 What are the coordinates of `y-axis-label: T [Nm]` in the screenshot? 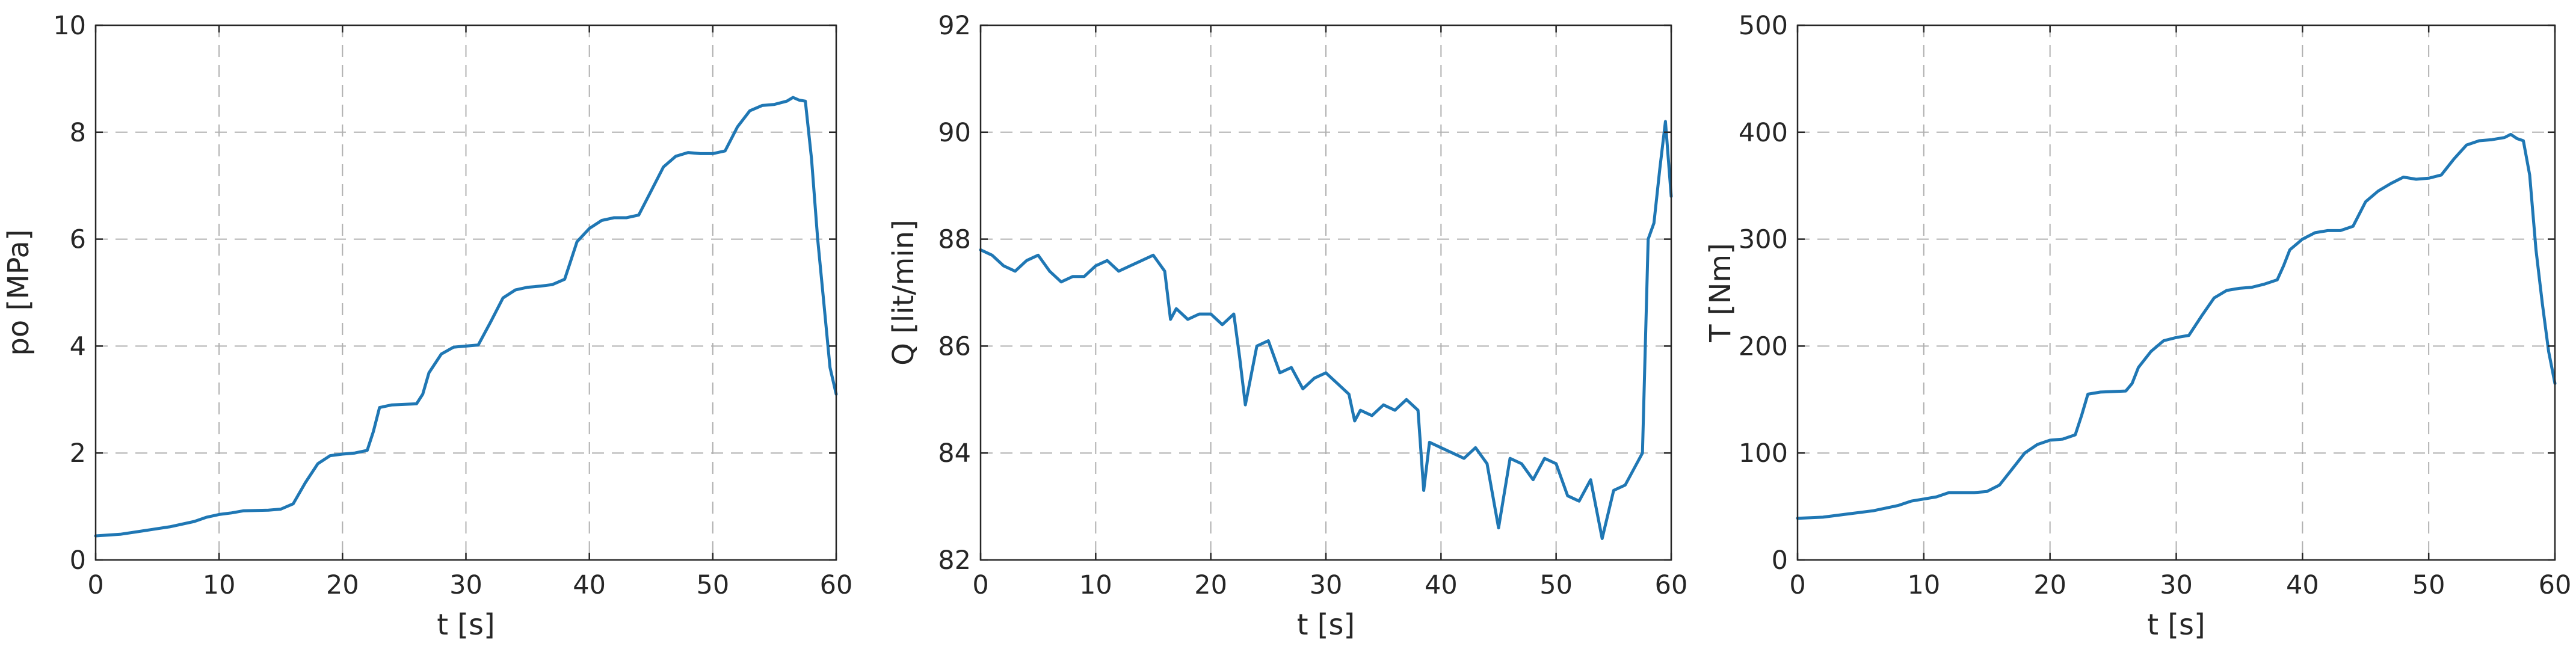 It's located at (1720, 293).